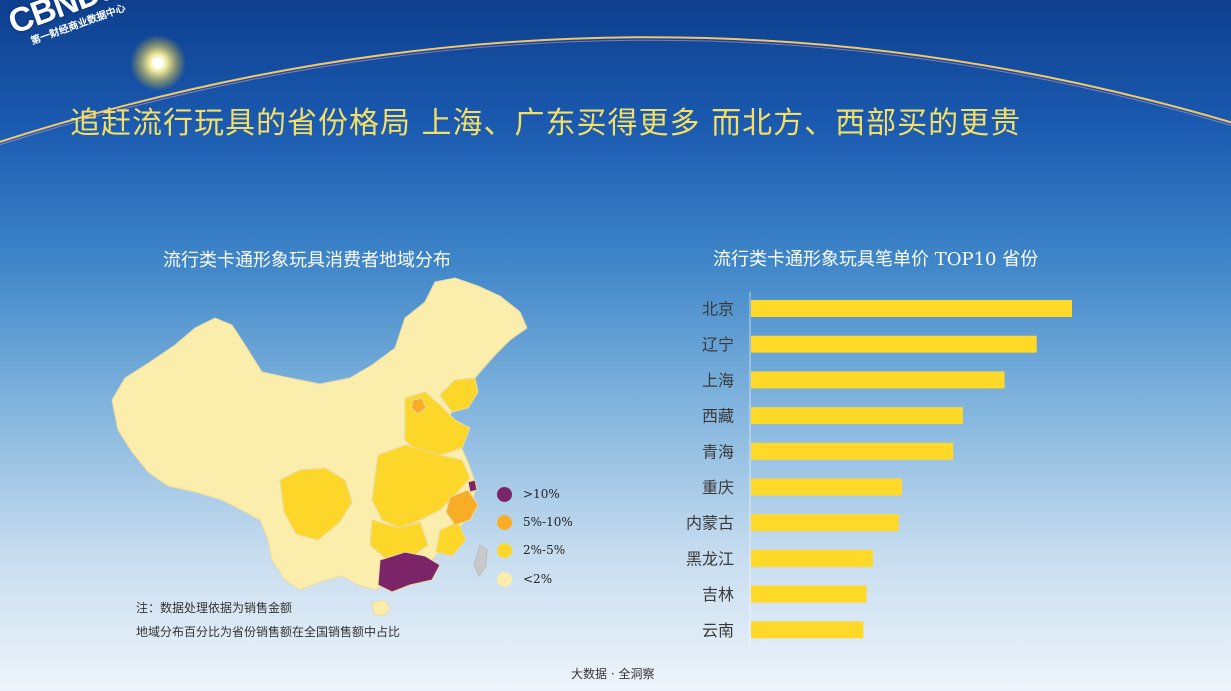 This screenshot has height=691, width=1231. Describe the element at coordinates (538, 579) in the screenshot. I see `legend-label-lt2: <2%` at that location.